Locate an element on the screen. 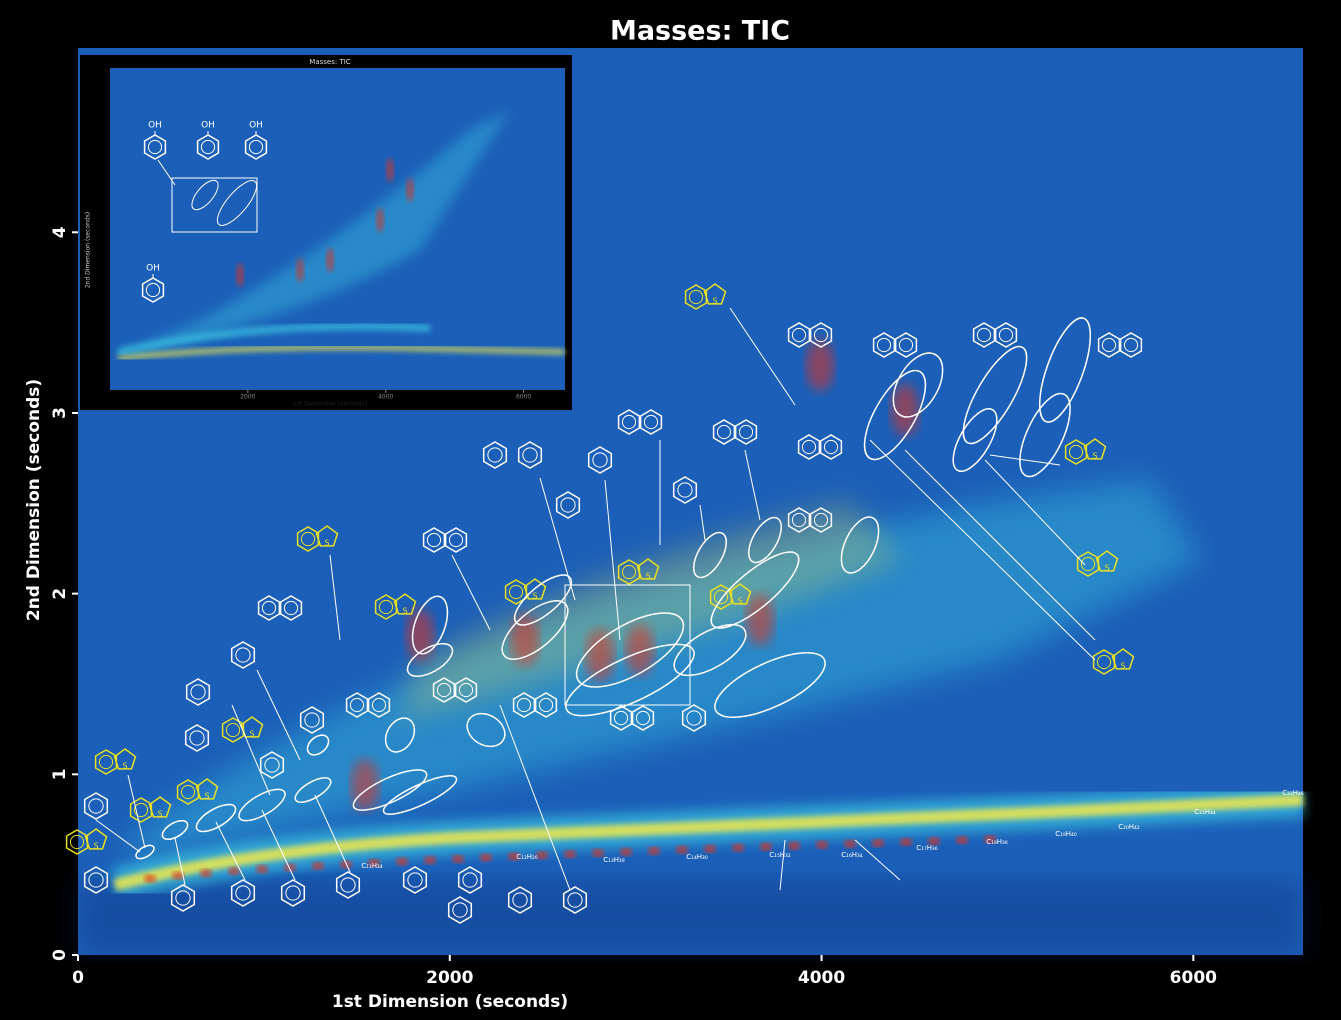 The image size is (1341, 1020). inset-band is located at coordinates (274, 339).